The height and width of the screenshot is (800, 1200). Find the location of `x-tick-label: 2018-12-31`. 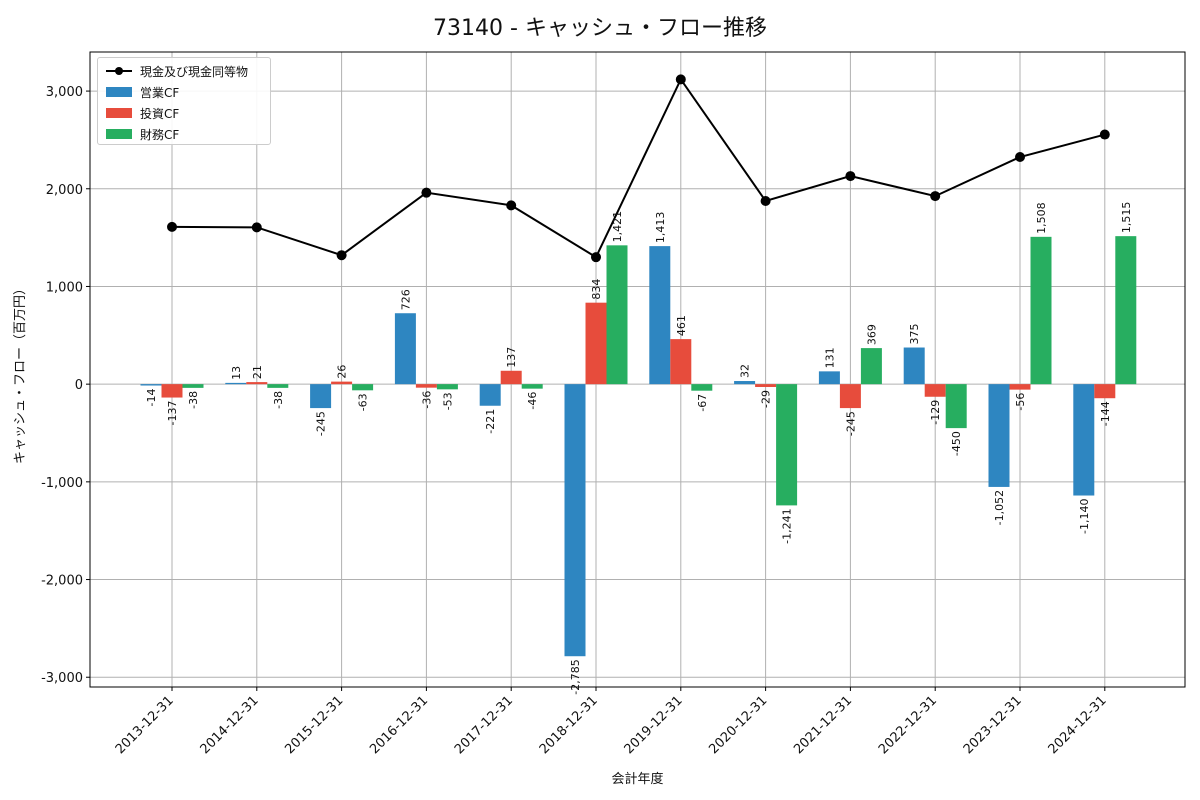

x-tick-label: 2018-12-31 is located at coordinates (569, 725).